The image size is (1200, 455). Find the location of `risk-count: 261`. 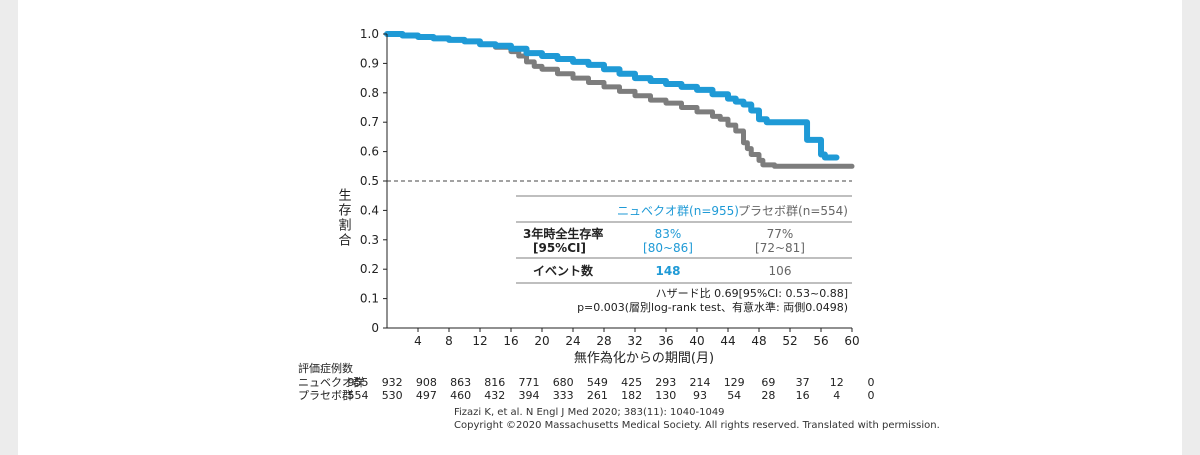

risk-count: 261 is located at coordinates (597, 395).